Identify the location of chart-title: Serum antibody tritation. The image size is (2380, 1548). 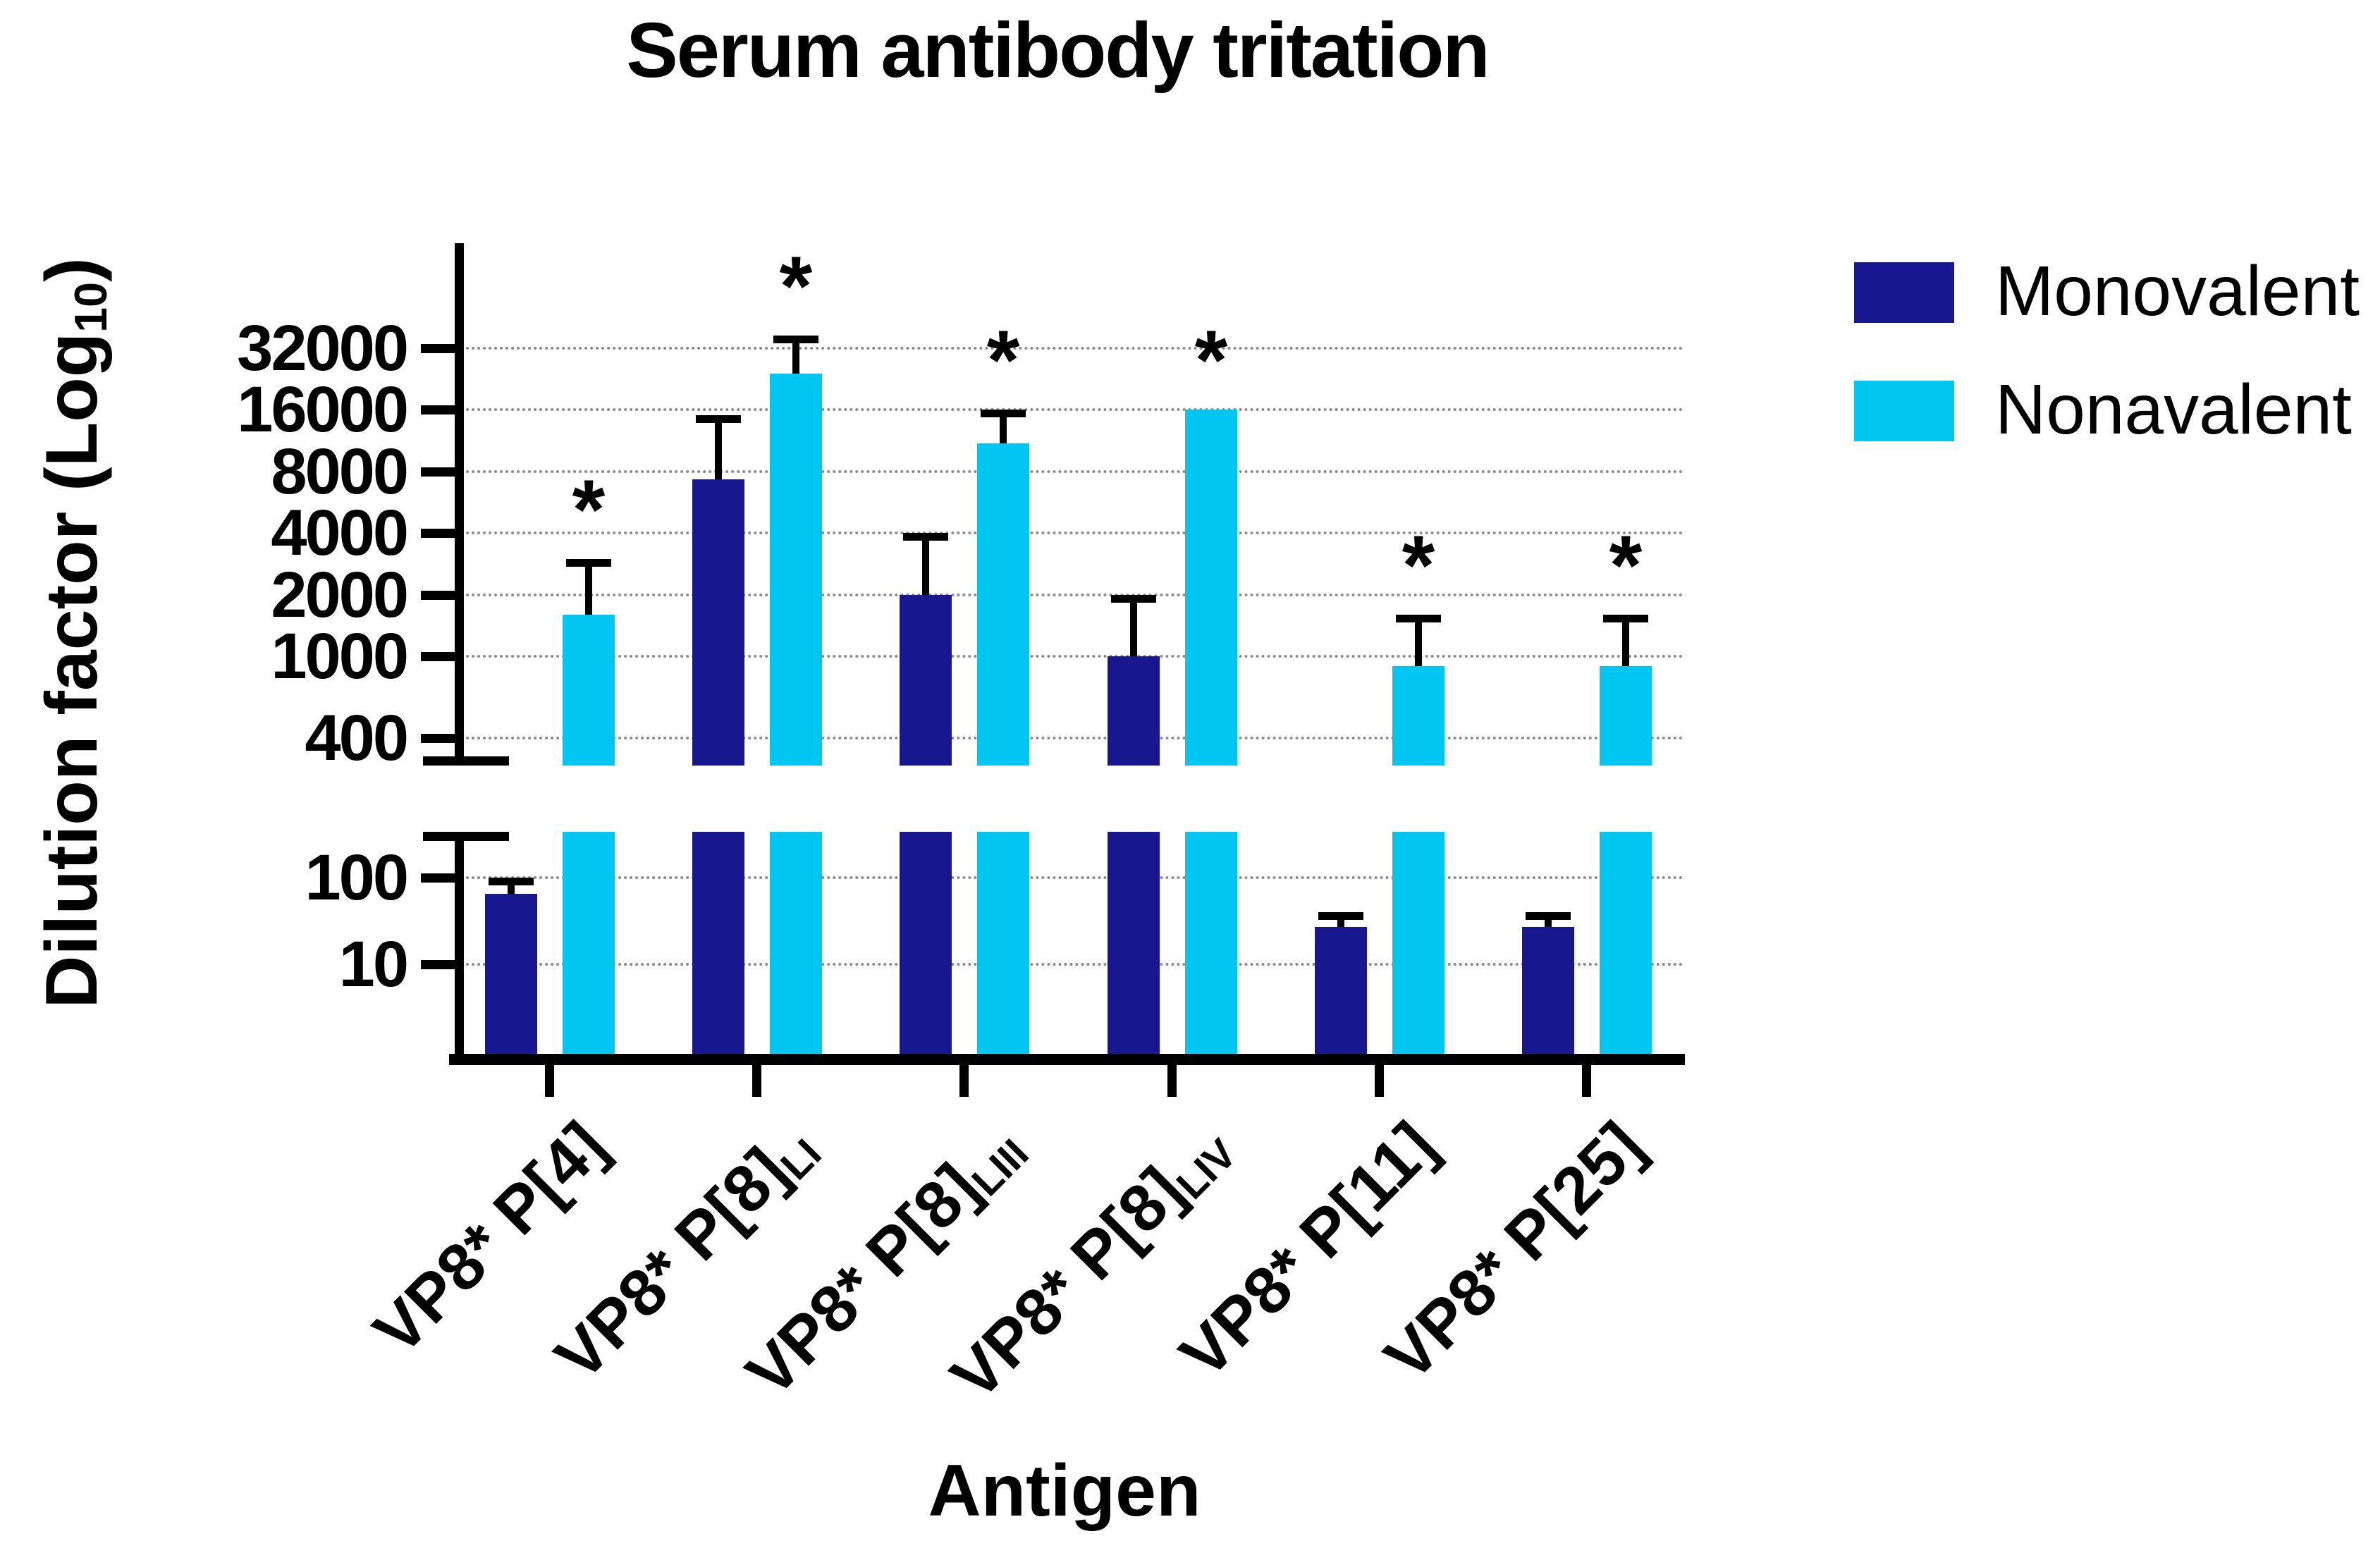
(1058, 51).